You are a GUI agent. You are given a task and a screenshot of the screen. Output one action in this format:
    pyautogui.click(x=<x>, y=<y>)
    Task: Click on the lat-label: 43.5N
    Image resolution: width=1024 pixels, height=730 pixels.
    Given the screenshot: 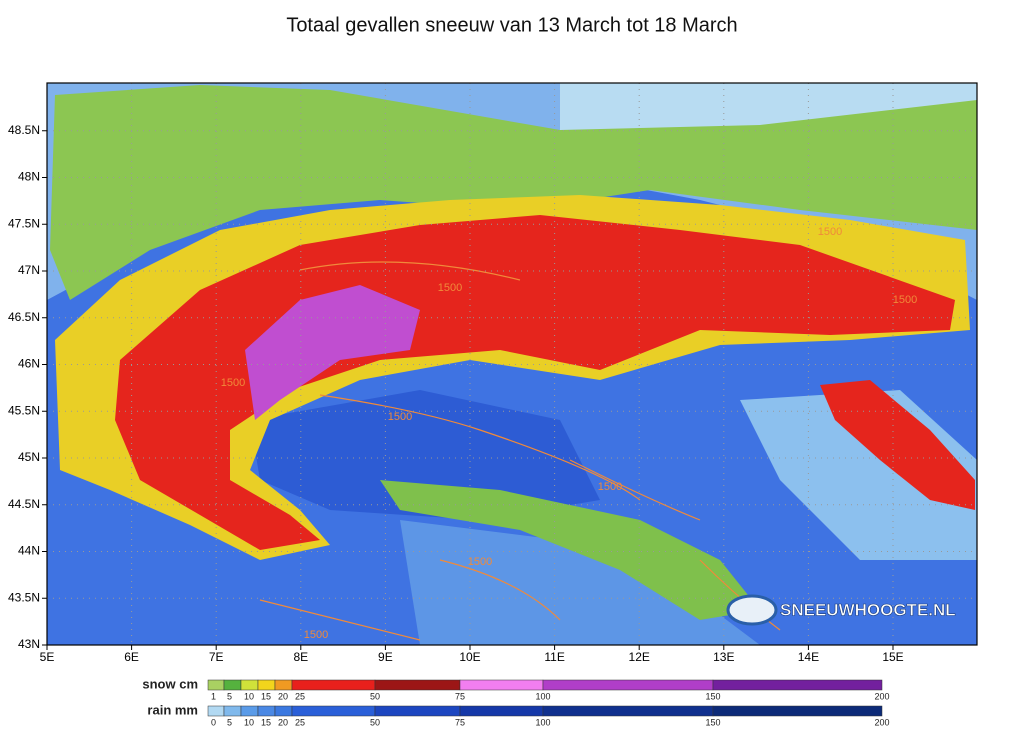 What is the action you would take?
    pyautogui.click(x=24, y=597)
    